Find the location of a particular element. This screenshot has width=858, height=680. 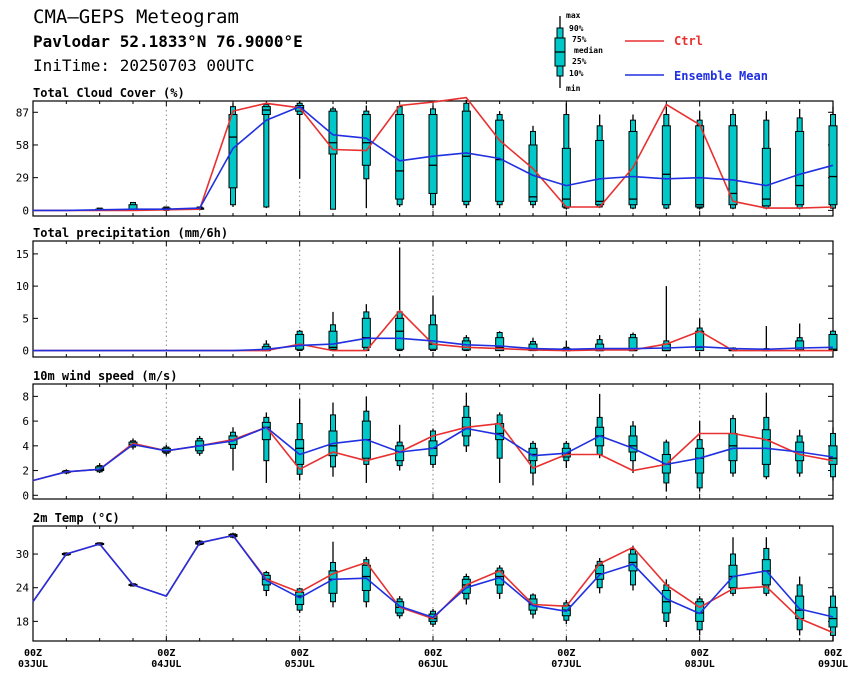

panel3-y-tick-label: 0 is located at coordinates (25, 495).